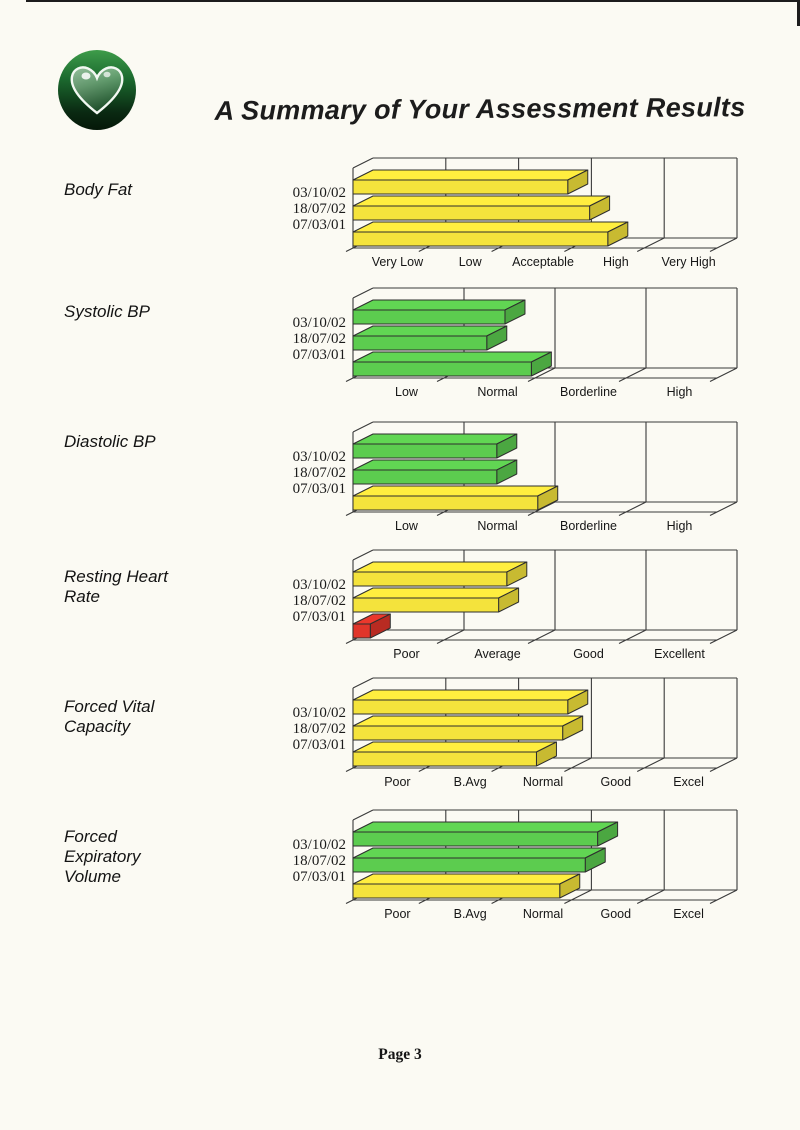  Describe the element at coordinates (110, 441) in the screenshot. I see `metric-label-line: Diastolic BP` at that location.